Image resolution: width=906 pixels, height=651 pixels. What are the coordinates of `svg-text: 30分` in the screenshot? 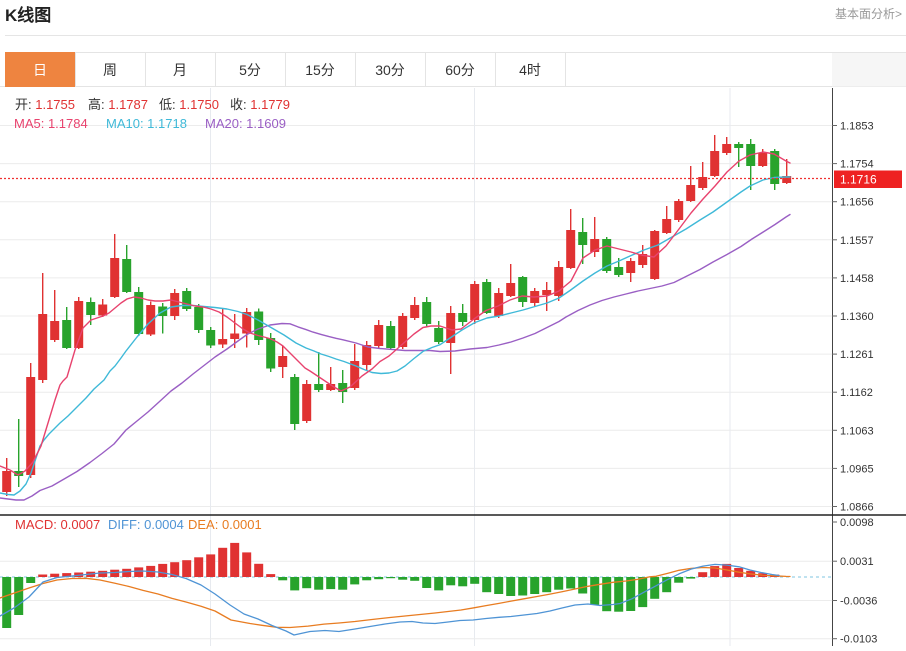 It's located at (390, 70).